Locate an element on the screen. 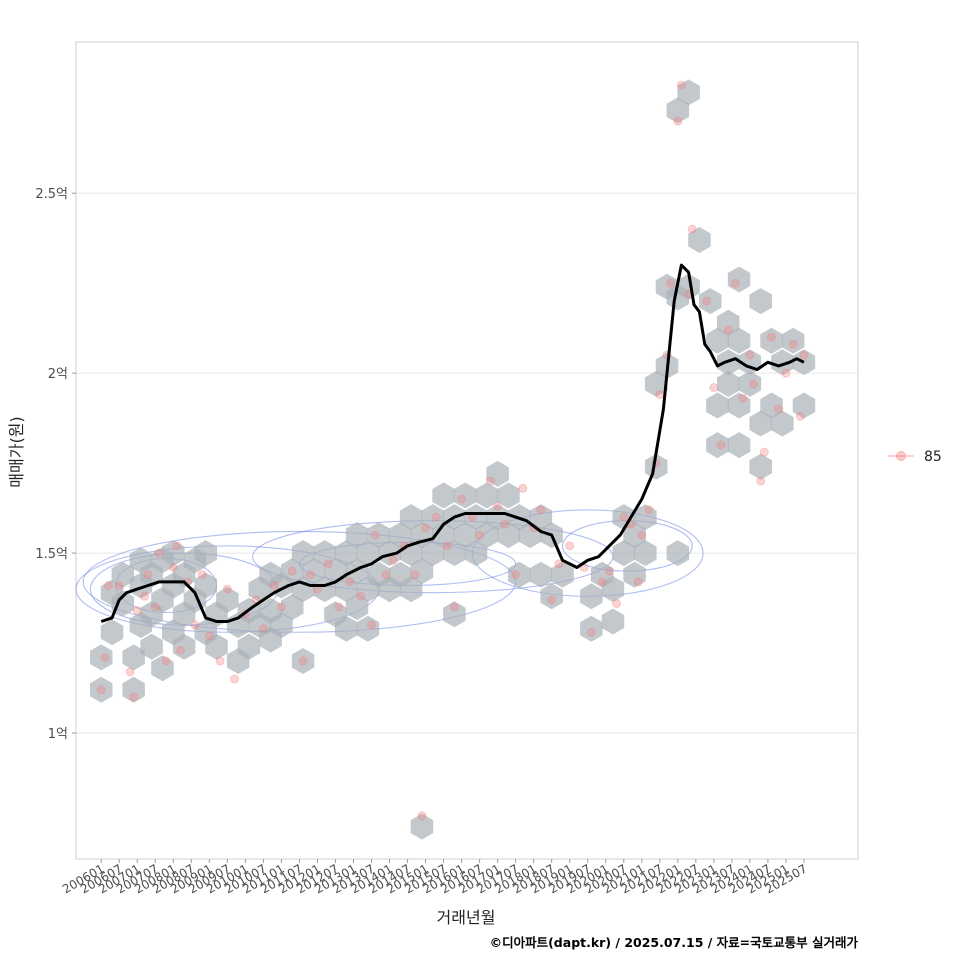 Image resolution: width=960 pixels, height=960 pixels. y-tick-label: 1.5억 is located at coordinates (51, 554).